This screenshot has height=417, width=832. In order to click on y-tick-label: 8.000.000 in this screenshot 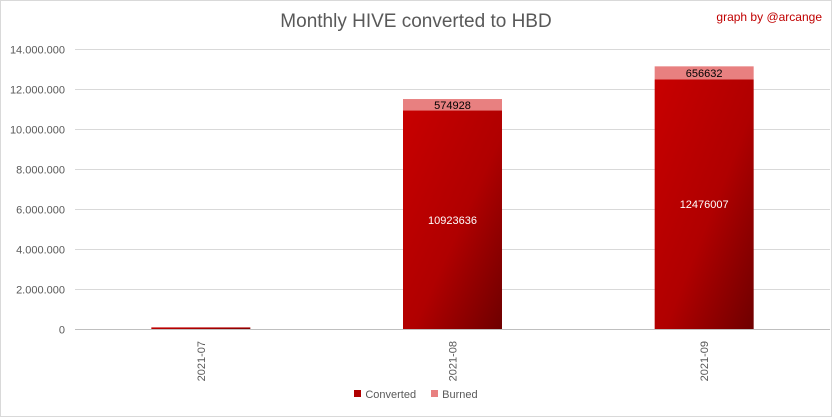, I will do `click(40, 171)`.